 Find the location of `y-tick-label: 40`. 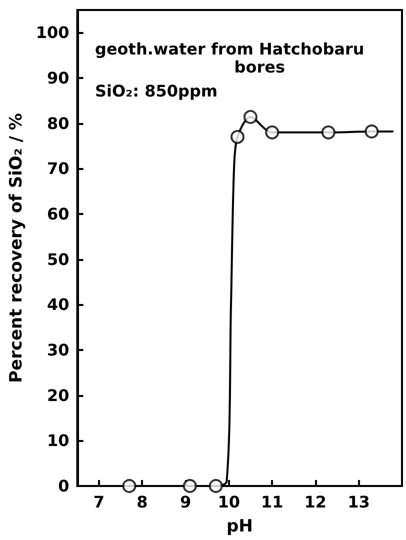

y-tick-label: 40 is located at coordinates (58, 304).